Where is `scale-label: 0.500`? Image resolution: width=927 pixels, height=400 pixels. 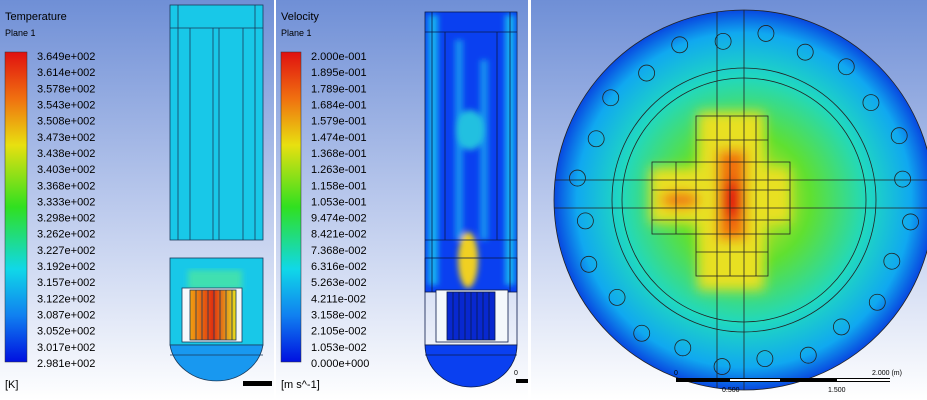 scale-label: 0.500 is located at coordinates (731, 390).